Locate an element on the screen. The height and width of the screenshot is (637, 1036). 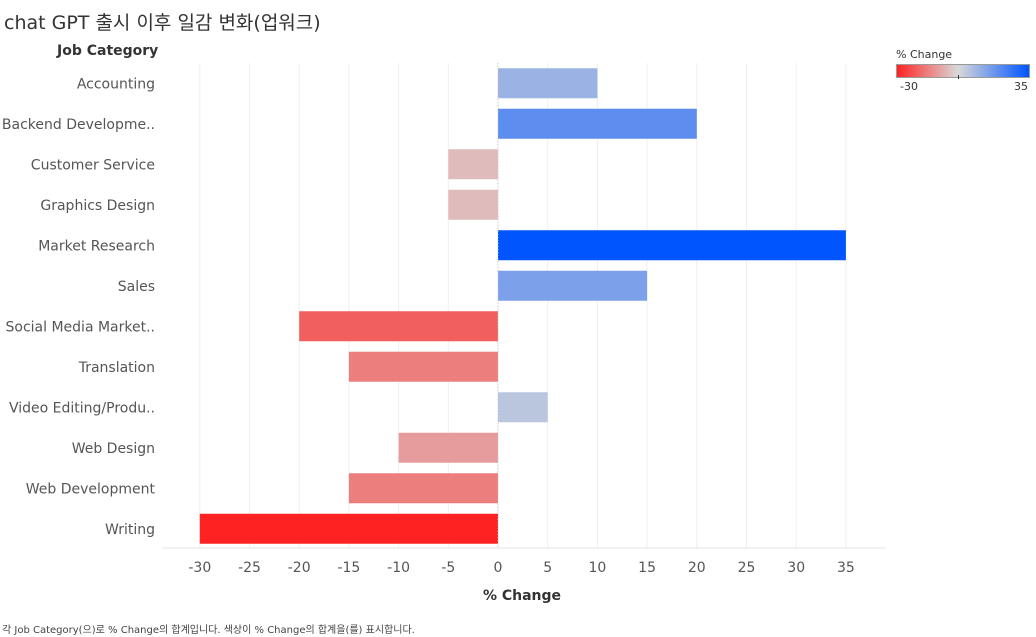
legend-zero-tick is located at coordinates (958, 77).